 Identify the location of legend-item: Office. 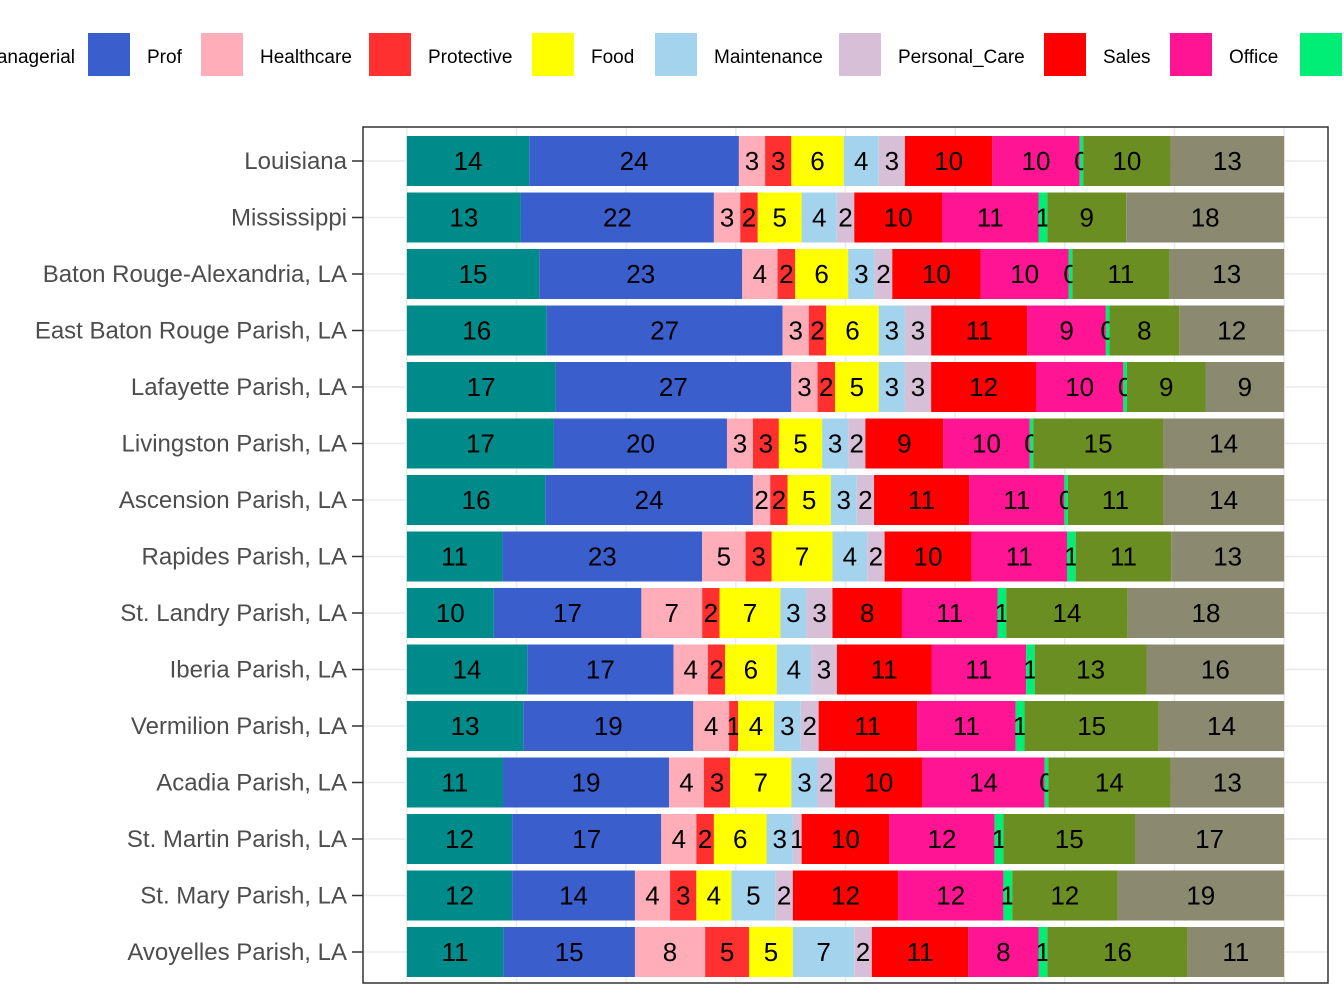
(1224, 54).